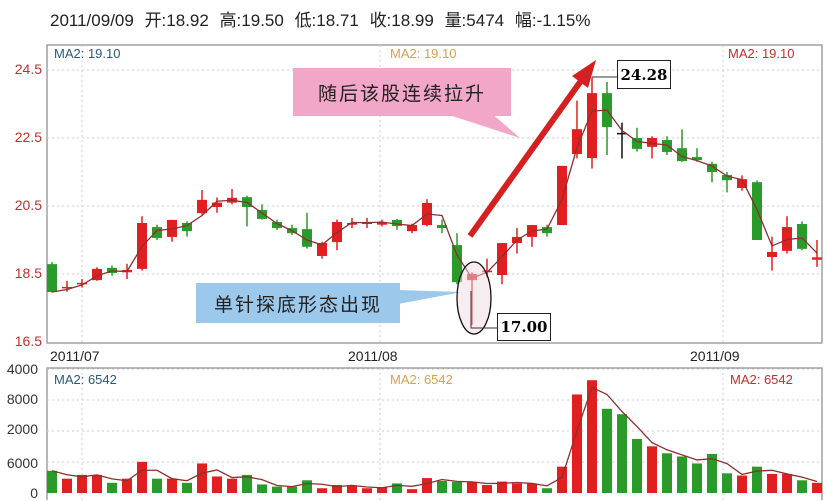 The width and height of the screenshot is (826, 501). Describe the element at coordinates (761, 379) in the screenshot. I see `vol-ma-label-right: MA2: 6542` at that location.